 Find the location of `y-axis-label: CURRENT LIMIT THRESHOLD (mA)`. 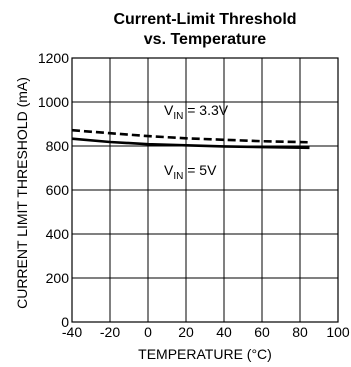

y-axis-label: CURRENT LIMIT THRESHOLD (mA) is located at coordinates (22, 193).